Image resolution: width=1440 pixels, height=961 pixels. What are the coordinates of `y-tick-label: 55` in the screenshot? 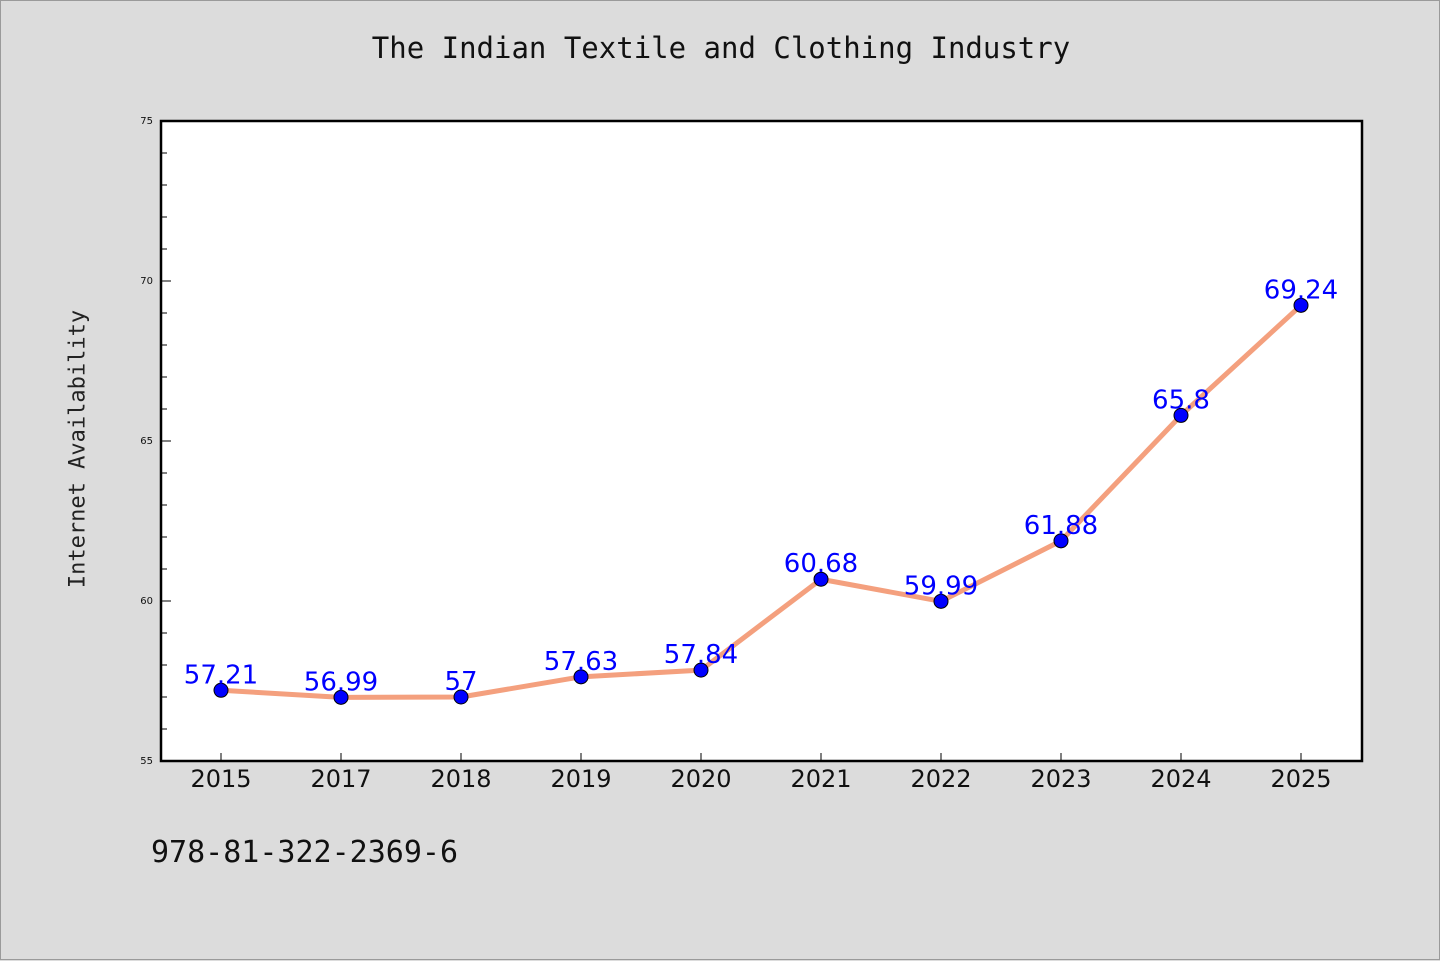 It's located at (146, 761).